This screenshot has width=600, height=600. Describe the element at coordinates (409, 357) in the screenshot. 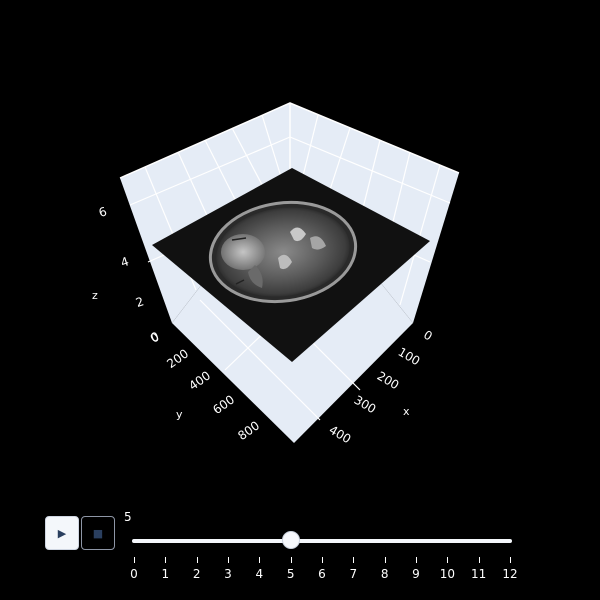

I see `x-axis-tick-label: 100` at that location.